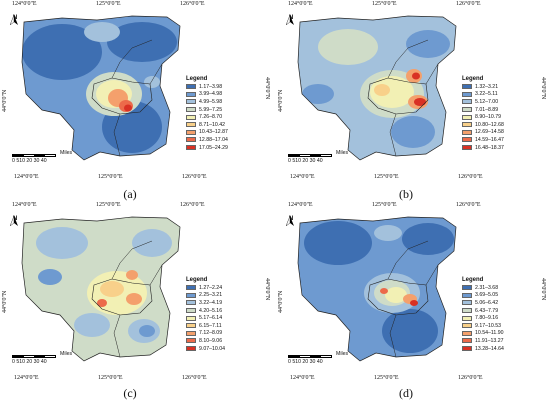 The width and height of the screenshot is (550, 405). Describe the element at coordinates (205, 303) in the screenshot. I see `legend-item: 3.22–4.19` at that location.